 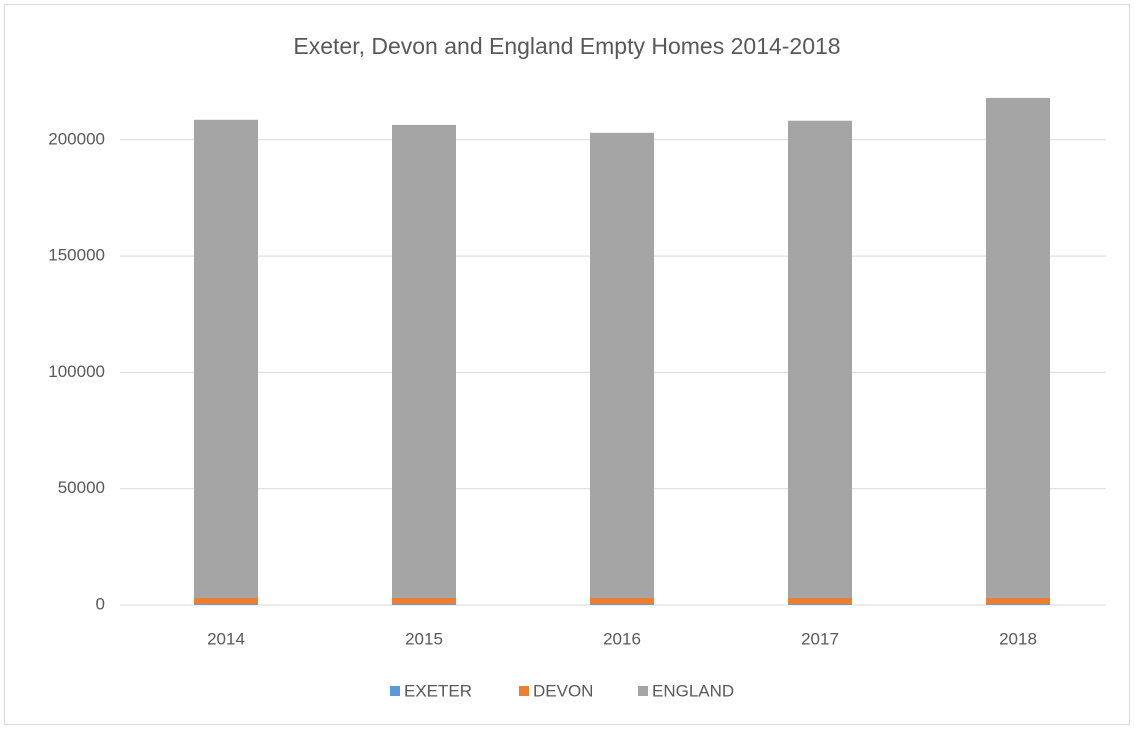 I want to click on legend-label: DEVON, so click(x=563, y=690).